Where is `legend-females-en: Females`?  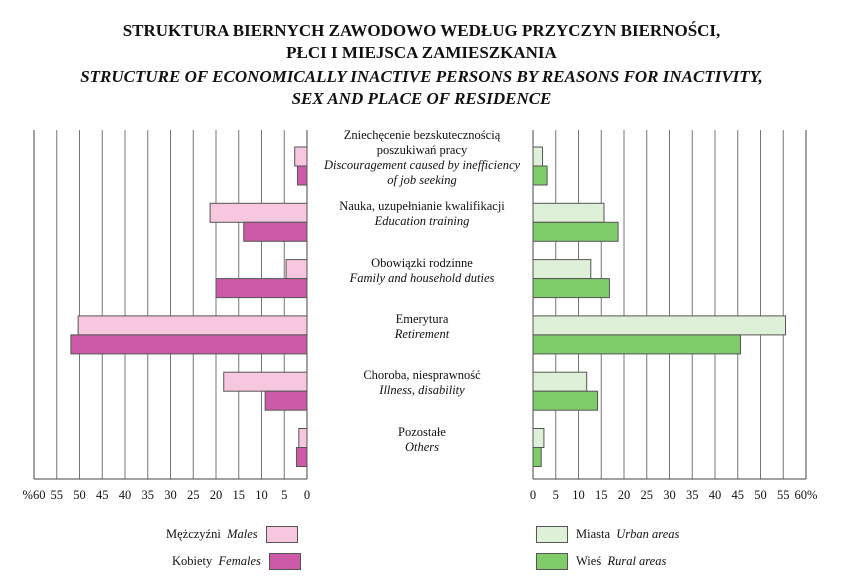 legend-females-en: Females is located at coordinates (239, 561).